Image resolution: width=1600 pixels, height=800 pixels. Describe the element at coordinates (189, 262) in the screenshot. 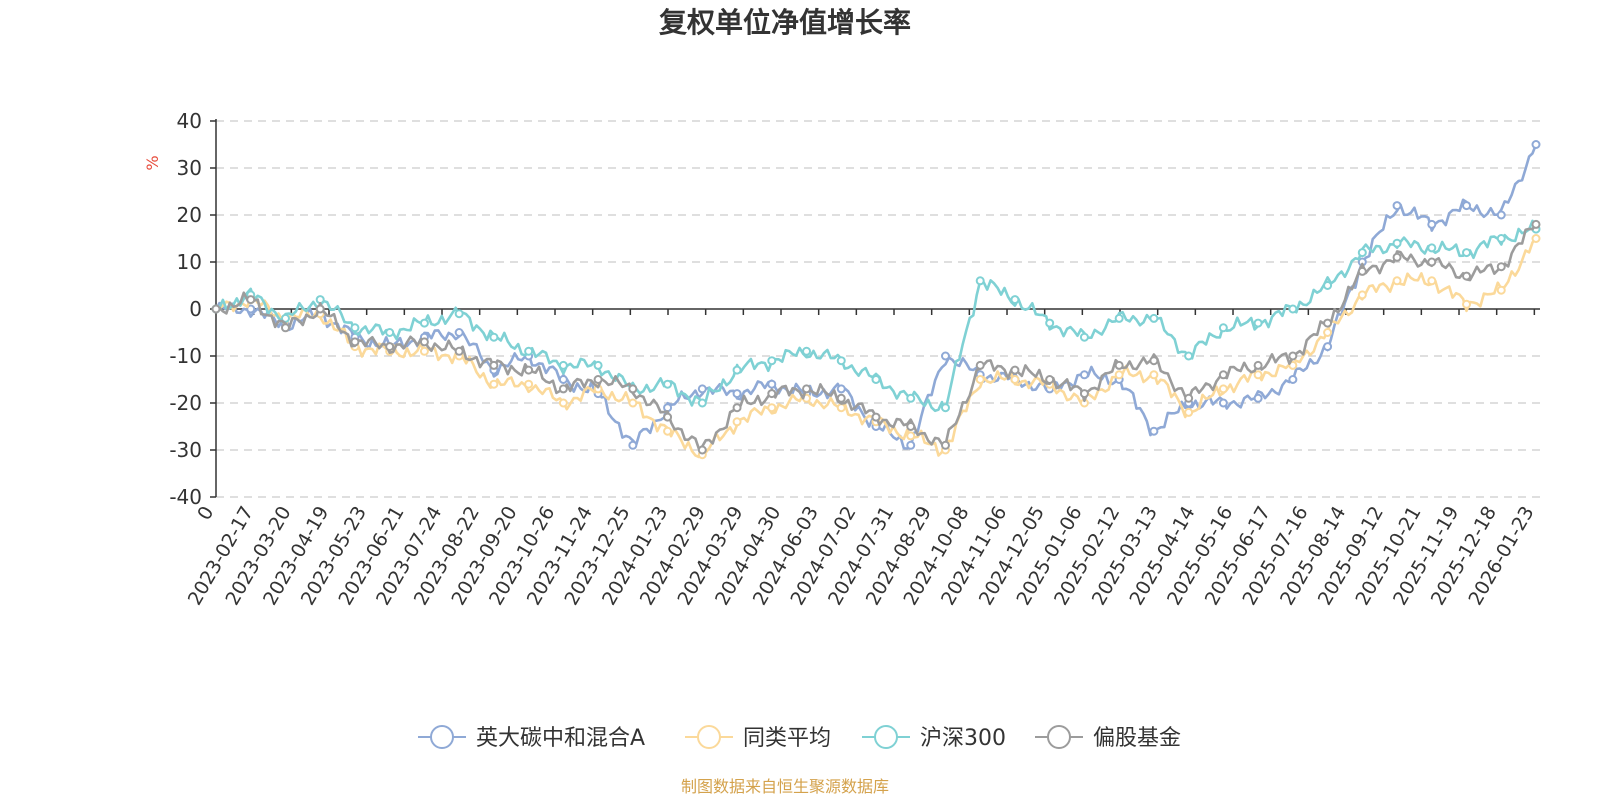

I see `y-tick-label: 10` at that location.